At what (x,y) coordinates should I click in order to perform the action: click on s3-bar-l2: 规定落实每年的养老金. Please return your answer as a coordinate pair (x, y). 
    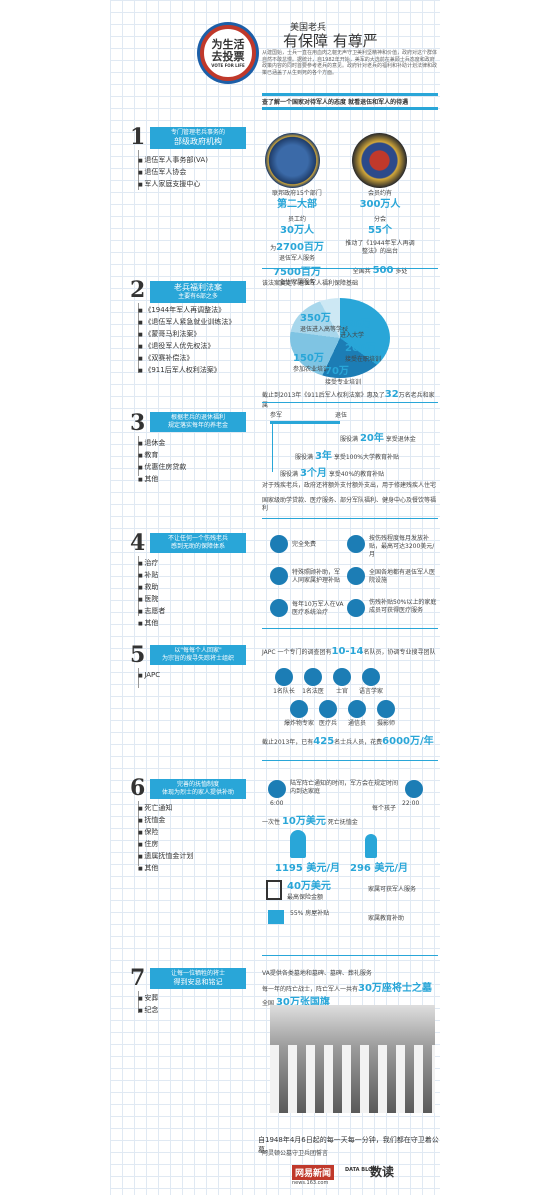
    Looking at the image, I should click on (197, 425).